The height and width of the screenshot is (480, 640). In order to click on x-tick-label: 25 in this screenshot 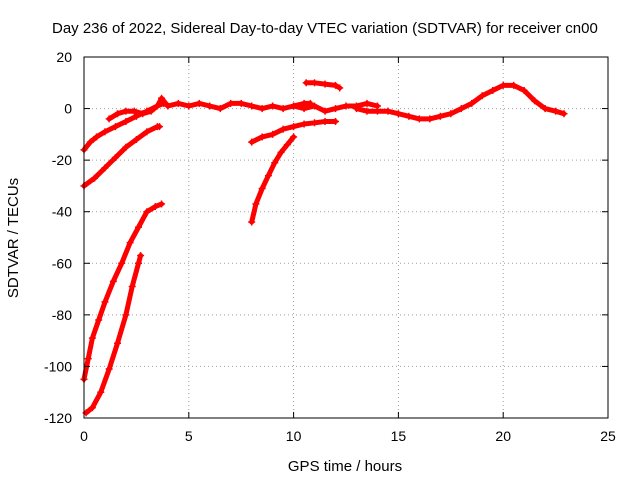, I will do `click(608, 436)`.